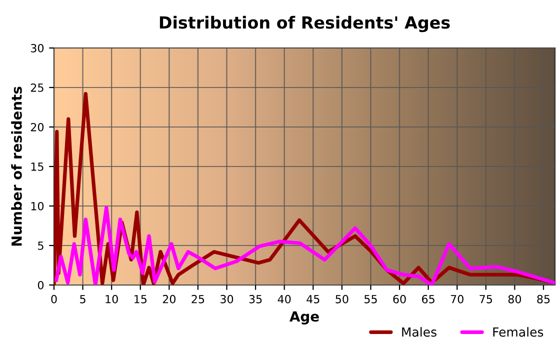 This screenshot has height=353, width=560. Describe the element at coordinates (419, 332) in the screenshot. I see `legend-label: Males` at that location.